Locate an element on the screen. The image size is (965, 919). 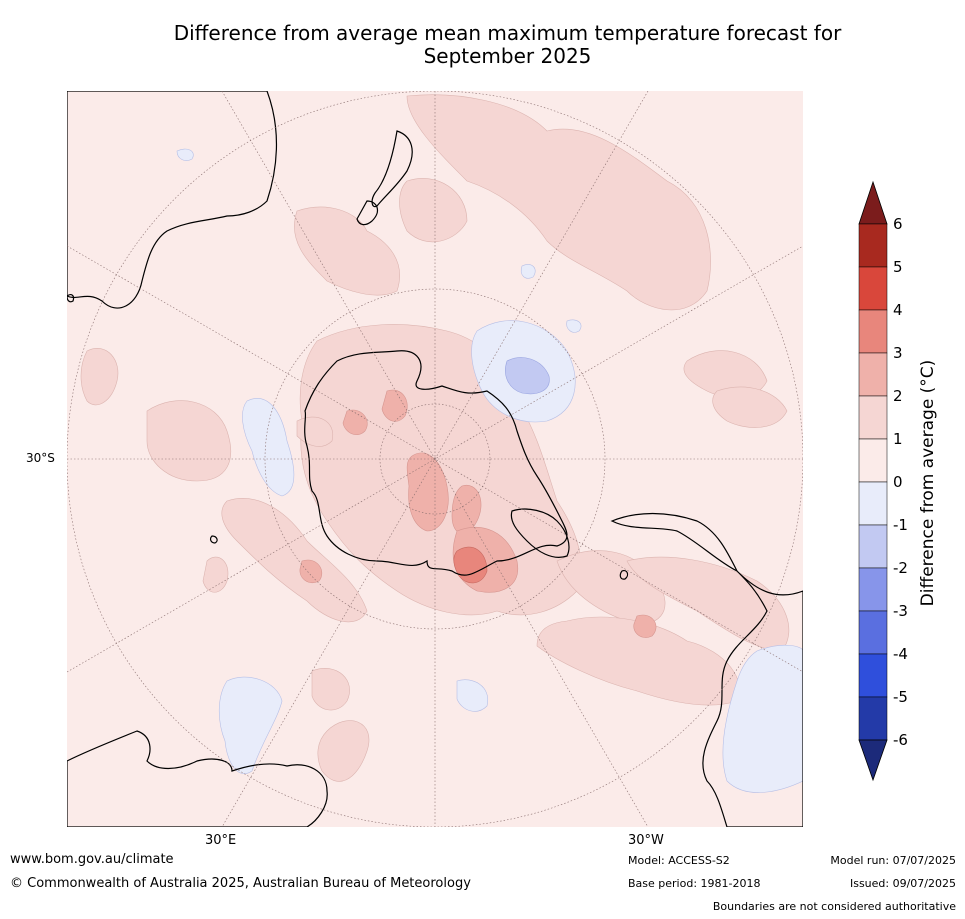
colorbar-band-m2-m1 is located at coordinates (873, 546).